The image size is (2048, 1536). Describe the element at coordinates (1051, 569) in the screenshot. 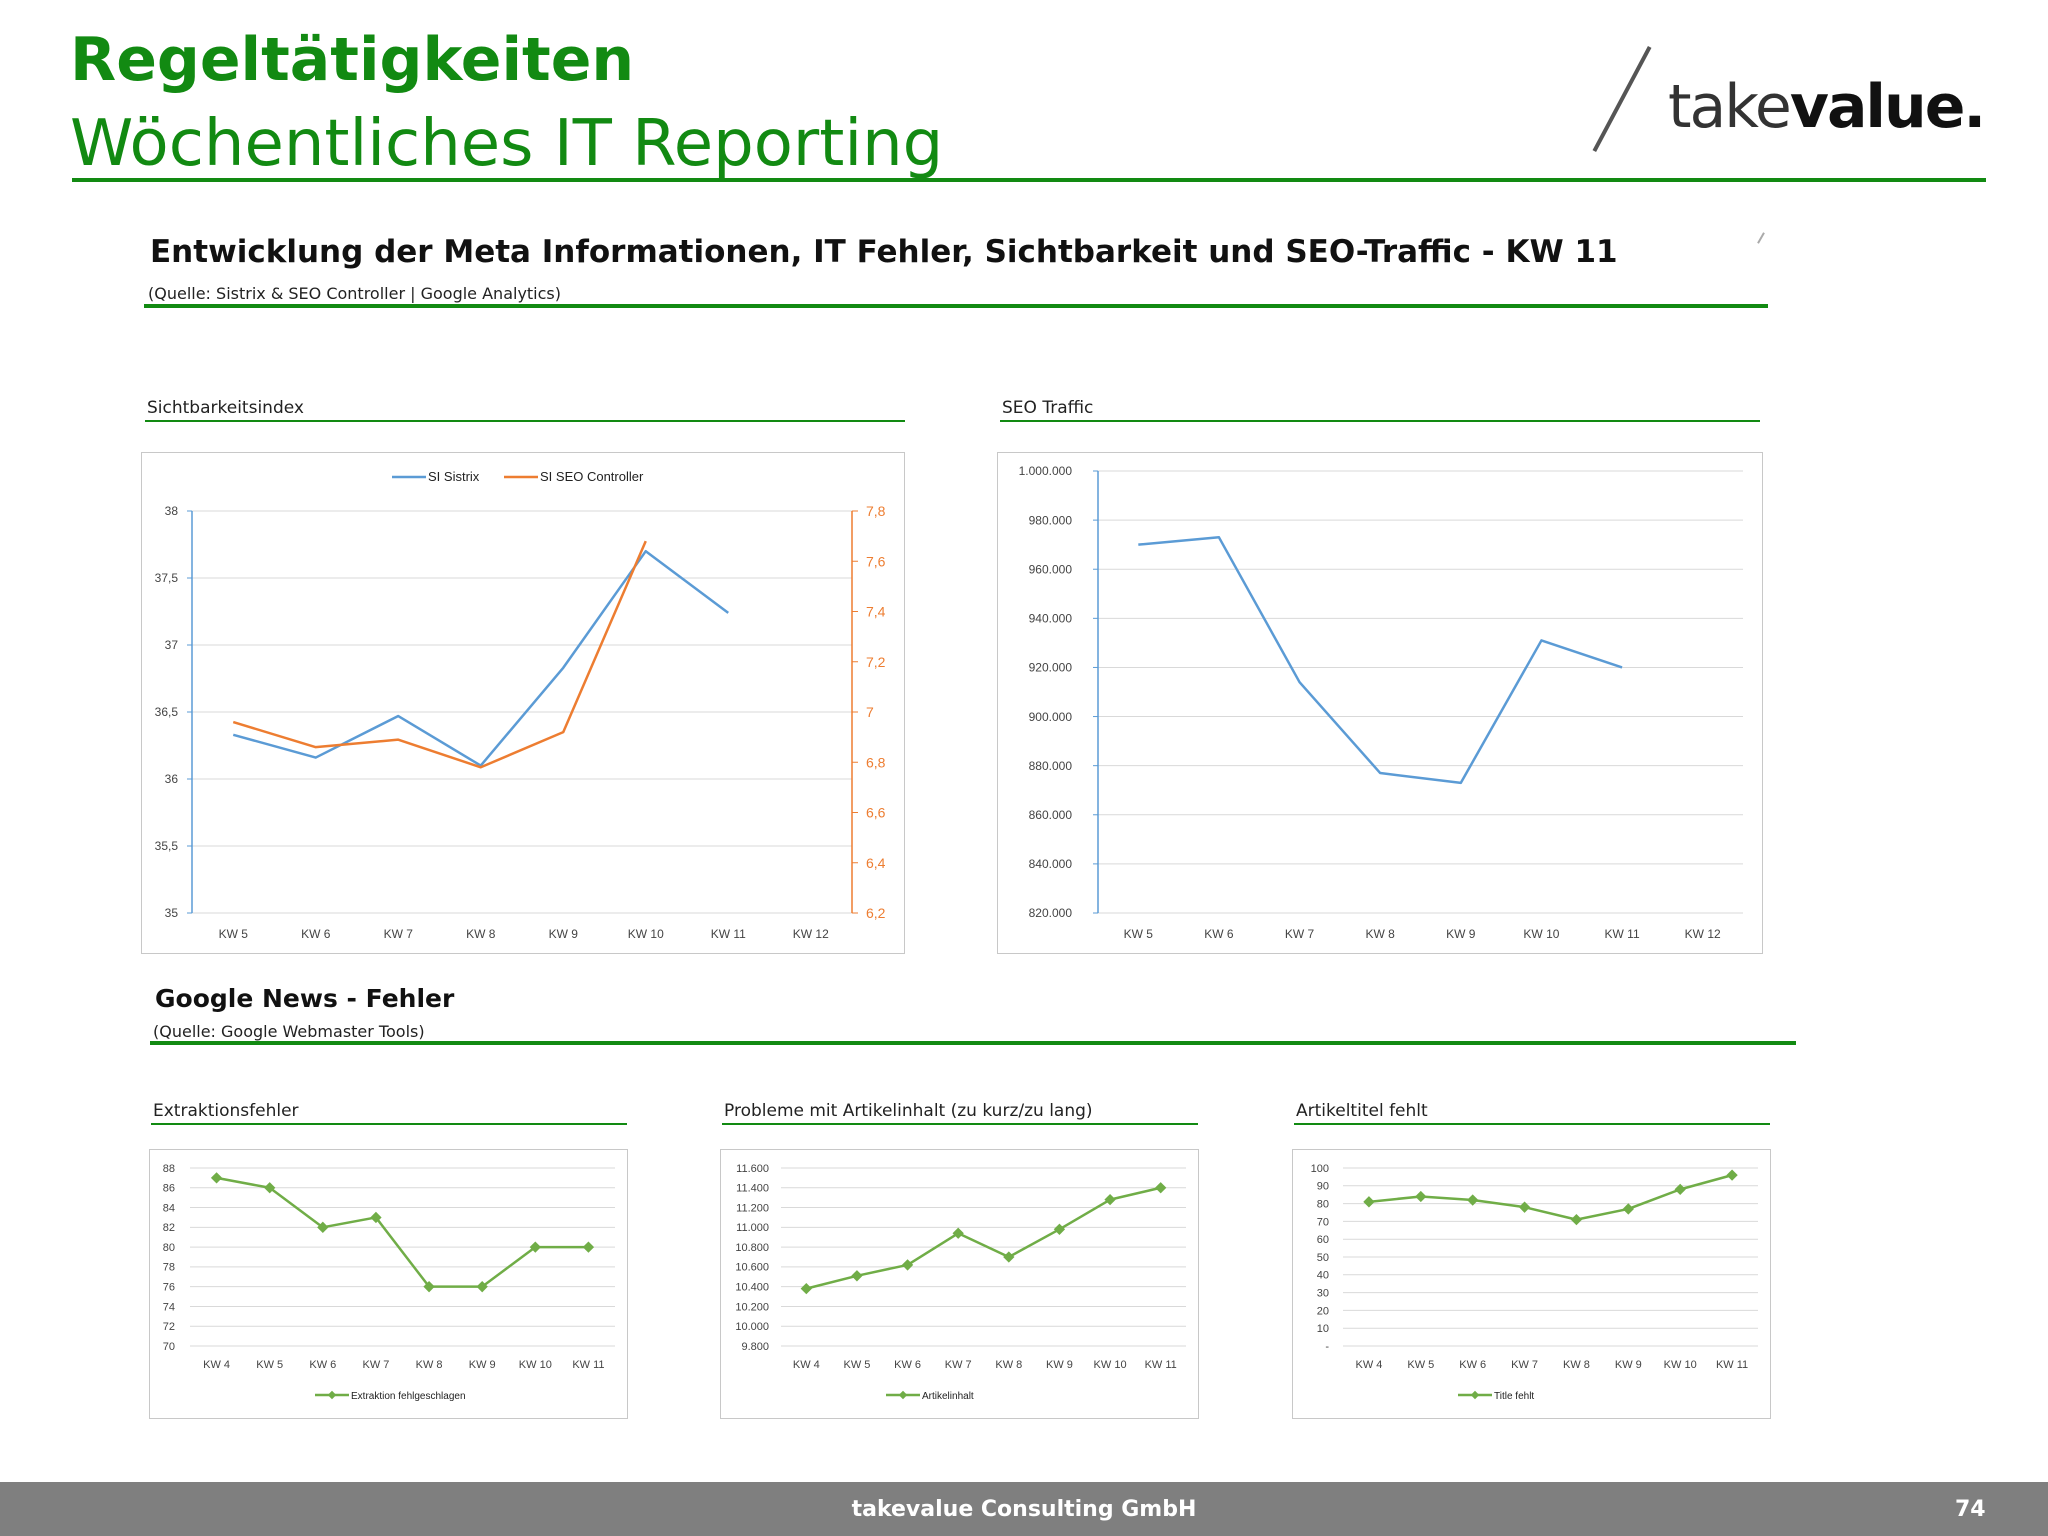

I see `y-tick-label: 960.000` at that location.